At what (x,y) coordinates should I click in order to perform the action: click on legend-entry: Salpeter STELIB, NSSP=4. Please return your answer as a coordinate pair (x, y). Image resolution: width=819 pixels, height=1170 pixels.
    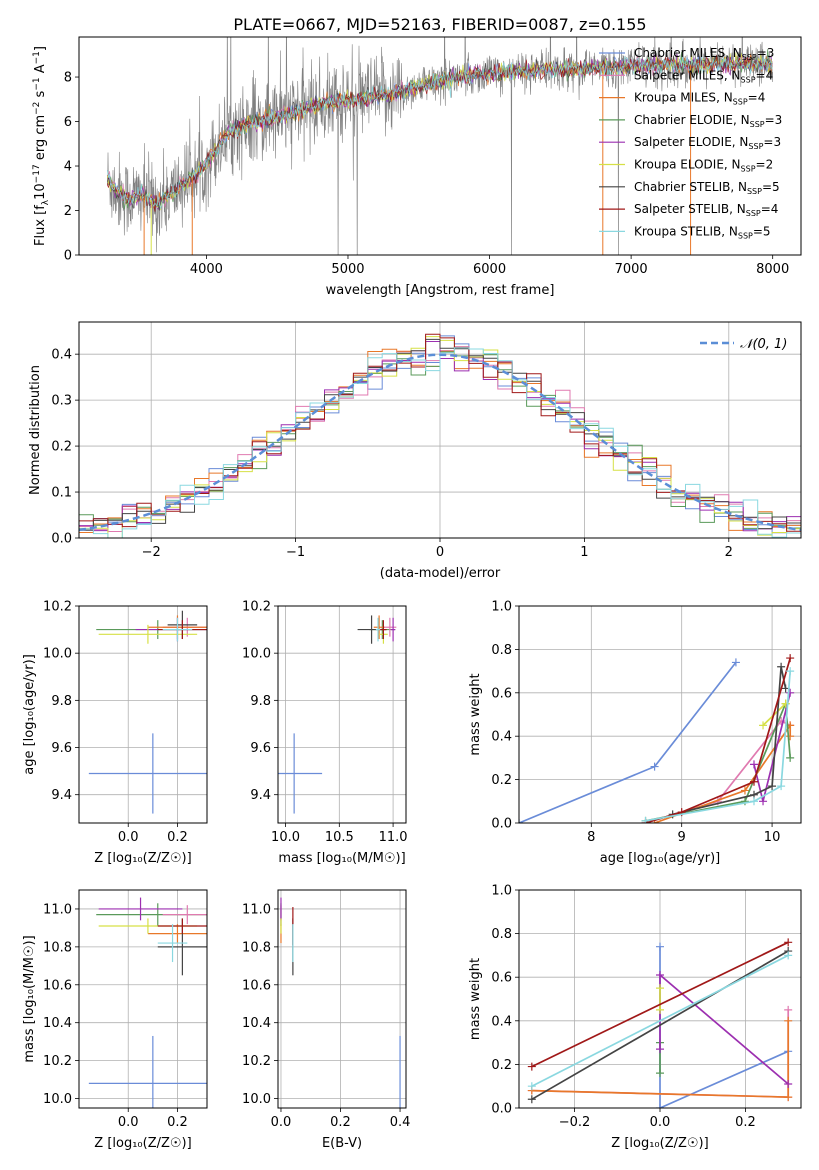
    Looking at the image, I should click on (706, 210).